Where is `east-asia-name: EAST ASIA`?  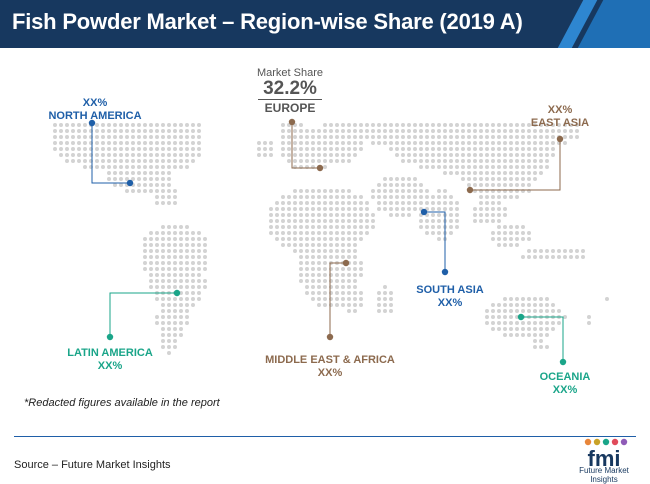 east-asia-name: EAST ASIA is located at coordinates (560, 123).